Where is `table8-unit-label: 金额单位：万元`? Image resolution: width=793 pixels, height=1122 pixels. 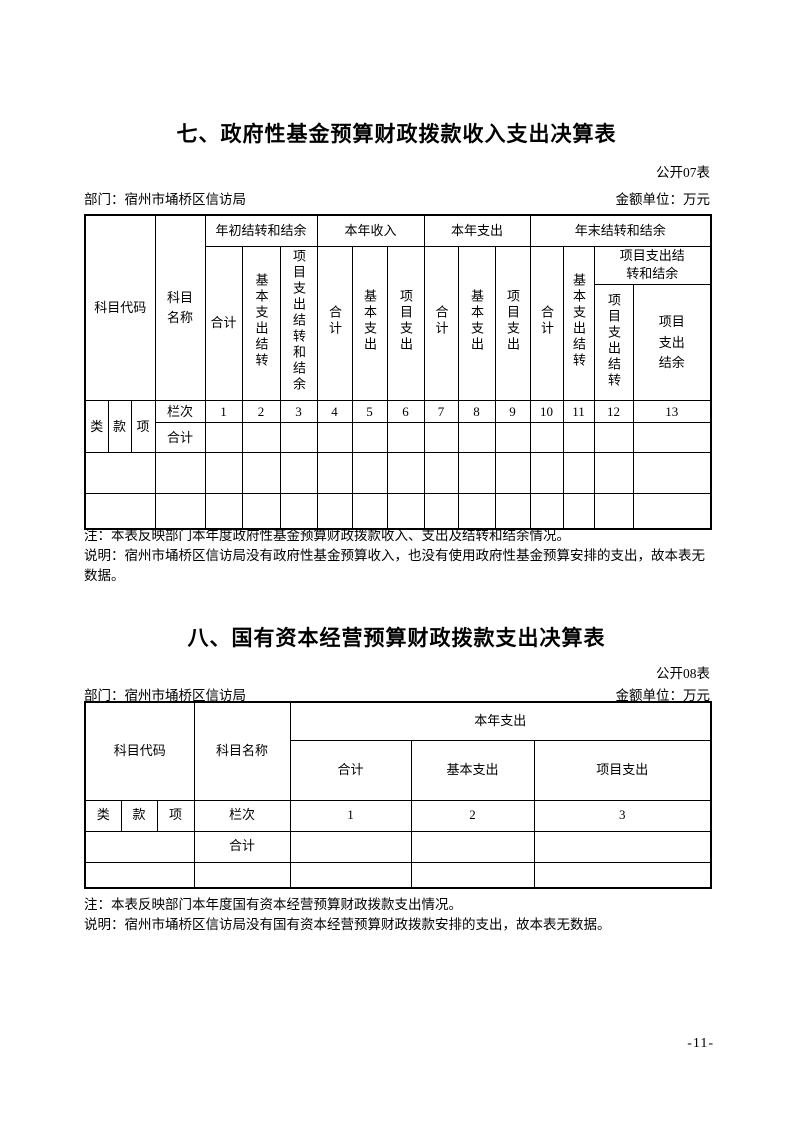 table8-unit-label: 金额单位：万元 is located at coordinates (663, 695).